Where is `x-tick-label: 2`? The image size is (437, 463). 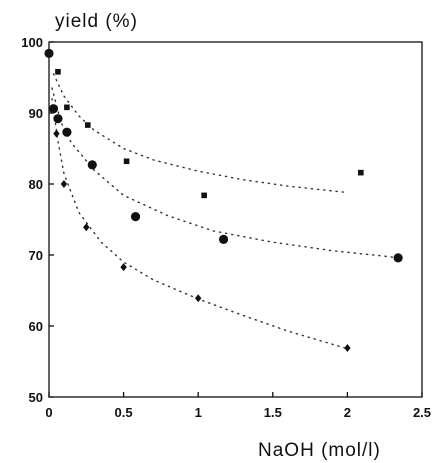
x-tick-label: 2 is located at coordinates (347, 412).